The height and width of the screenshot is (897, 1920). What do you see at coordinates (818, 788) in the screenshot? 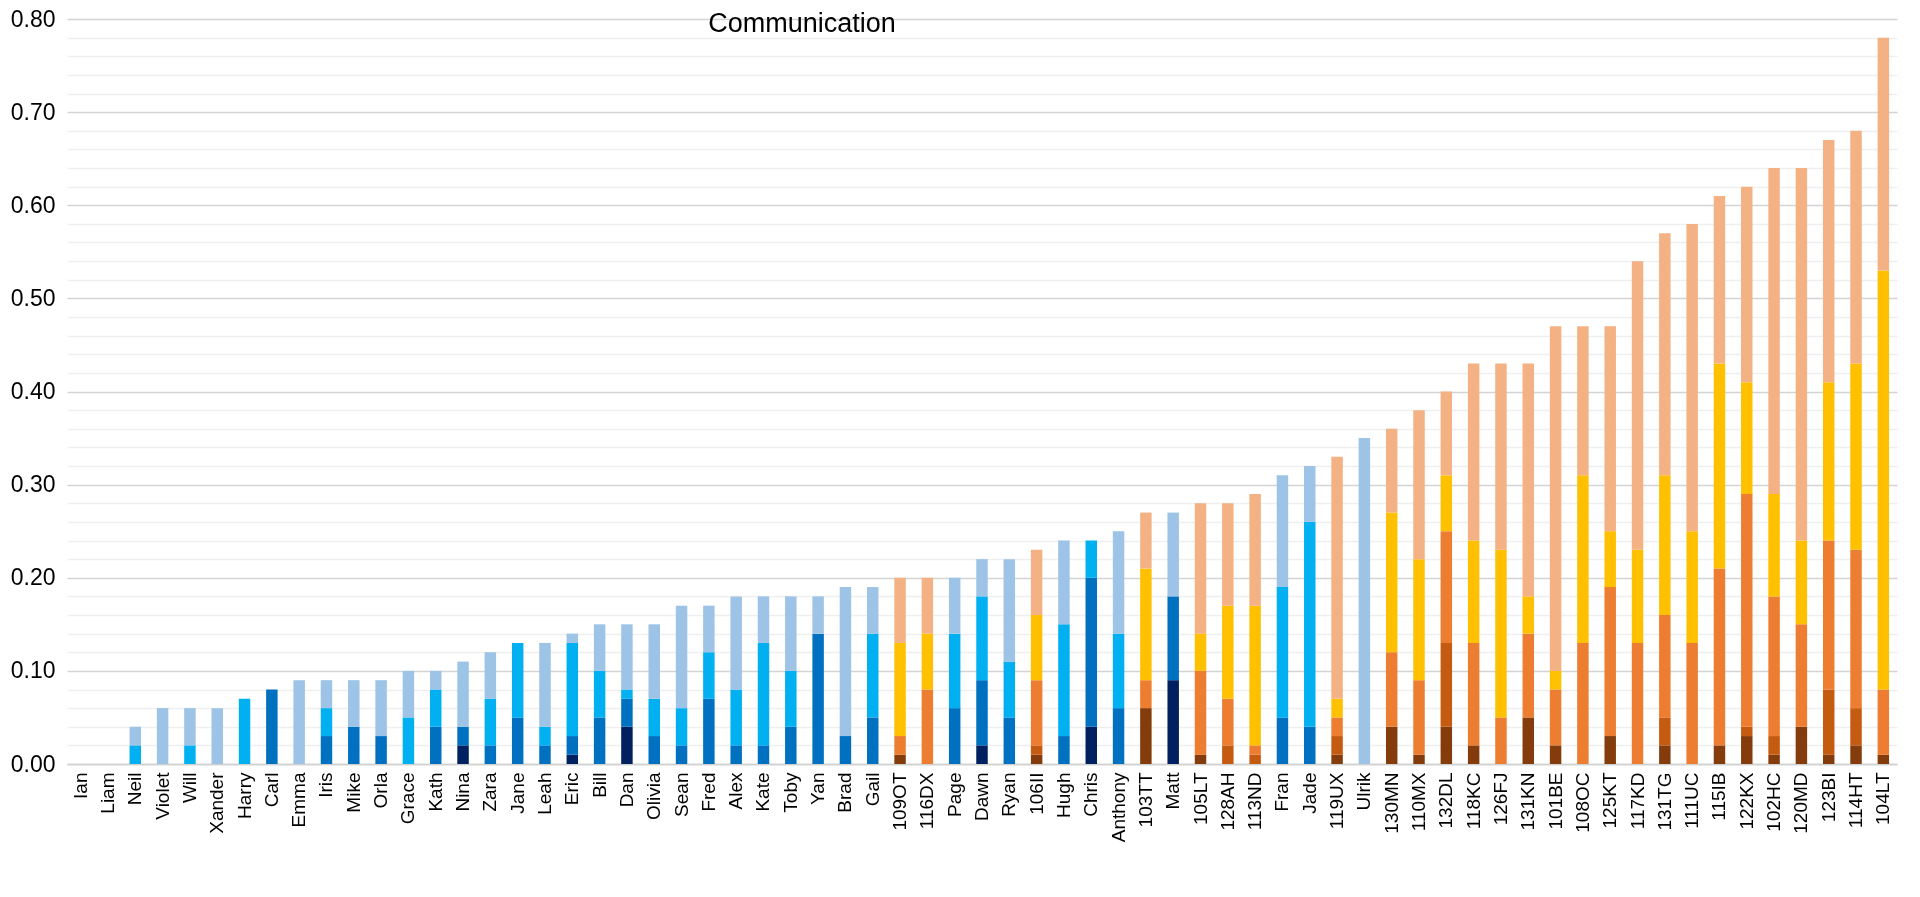
I see `x-tick-label: Yan` at bounding box center [818, 788].